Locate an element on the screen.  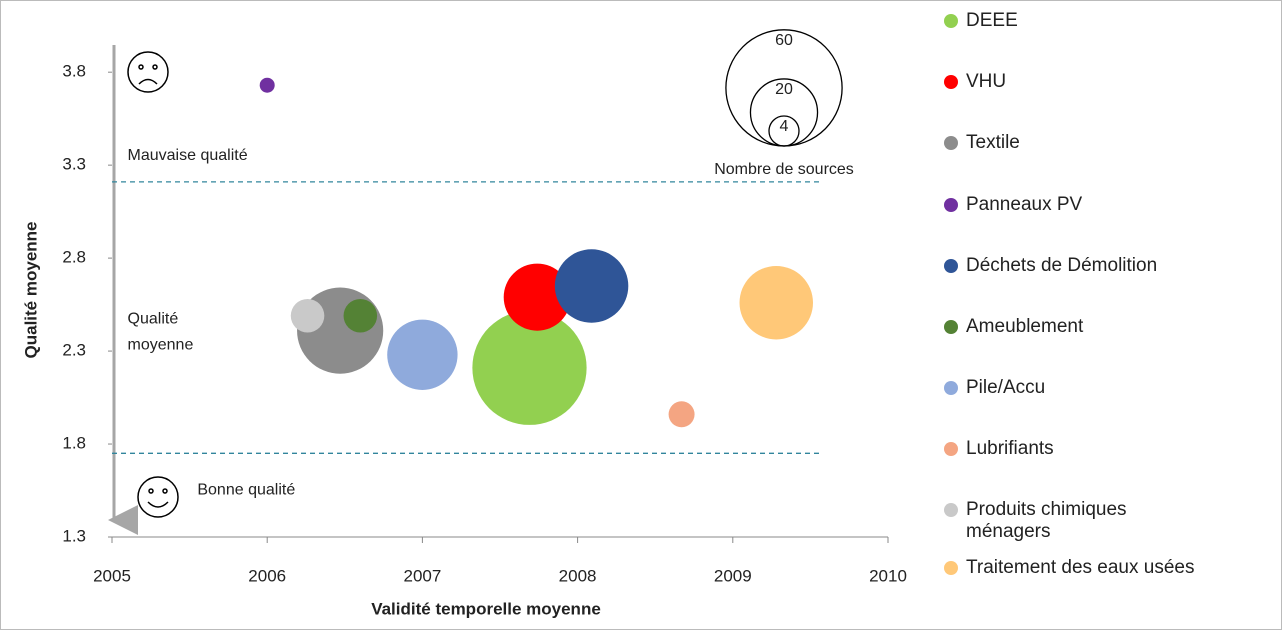
legend-label: Pile/Accu is located at coordinates (1006, 387).